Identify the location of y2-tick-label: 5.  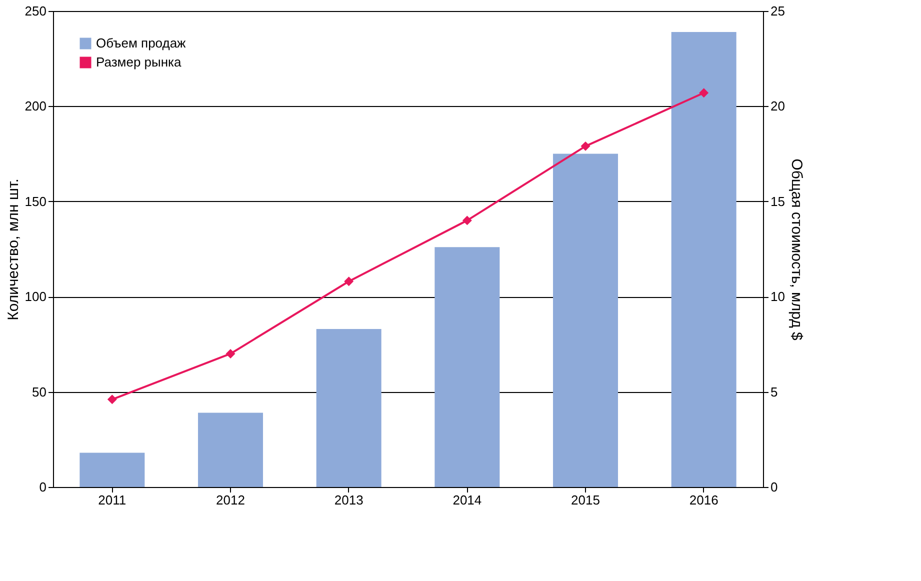
(774, 392).